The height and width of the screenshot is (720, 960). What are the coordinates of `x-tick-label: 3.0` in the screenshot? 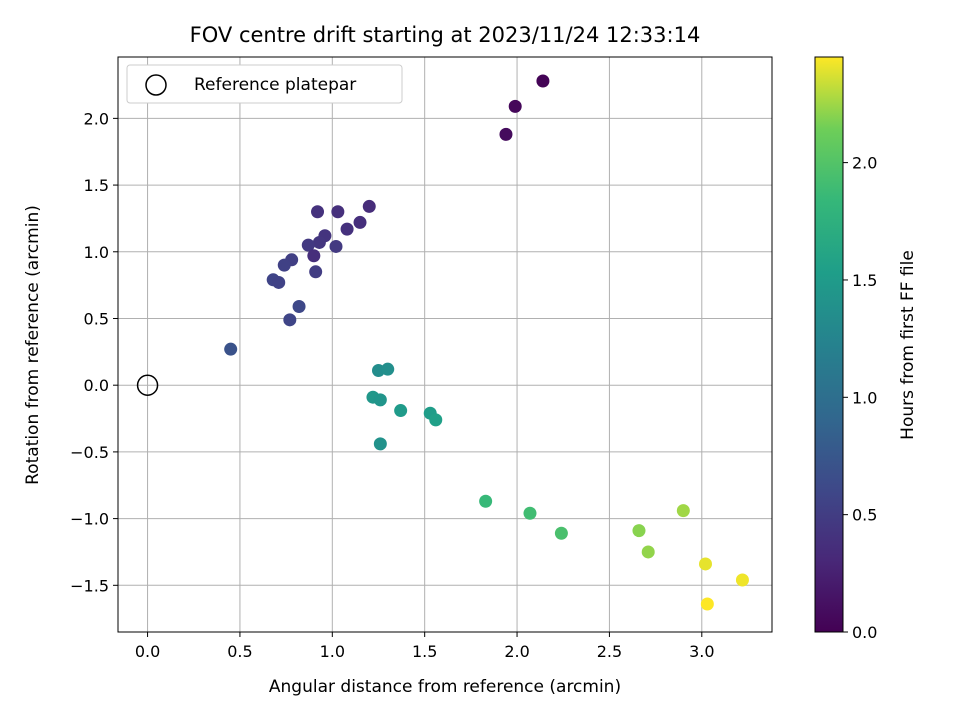 It's located at (701, 651).